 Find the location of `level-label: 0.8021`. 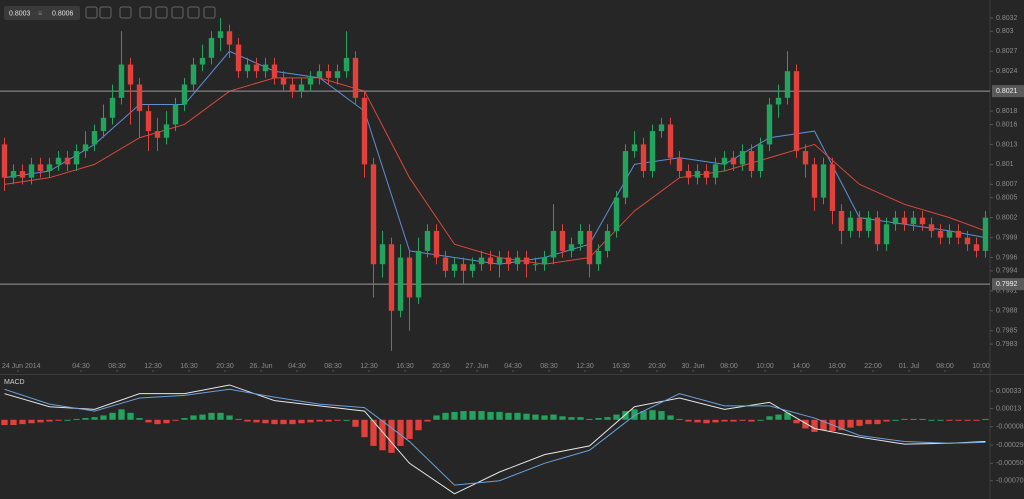

level-label: 0.8021 is located at coordinates (1007, 91).